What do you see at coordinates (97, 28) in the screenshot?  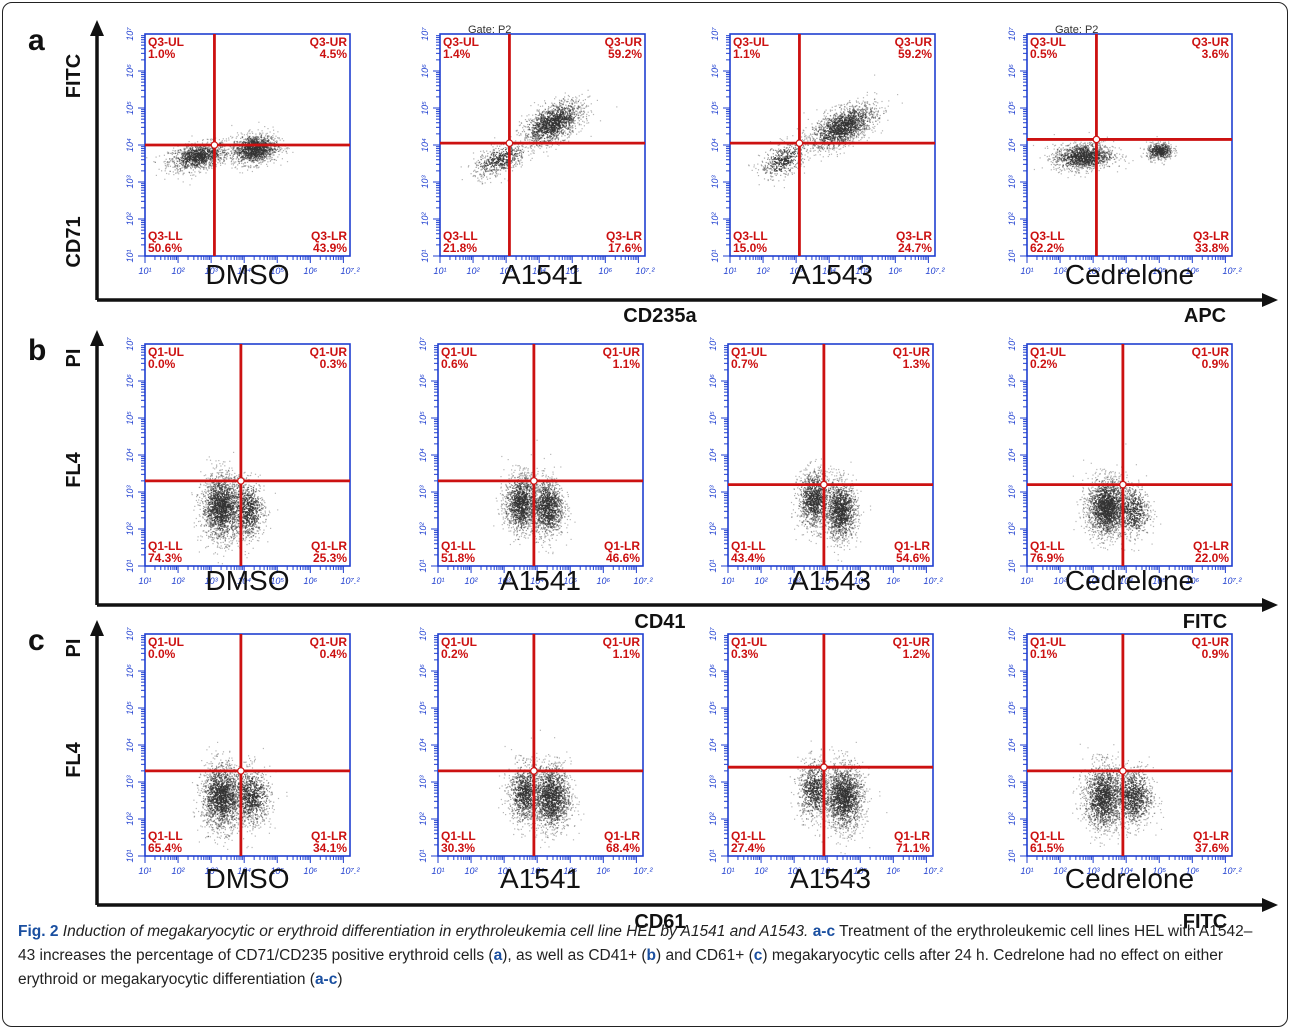 I see `y-axis-arrowhead` at bounding box center [97, 28].